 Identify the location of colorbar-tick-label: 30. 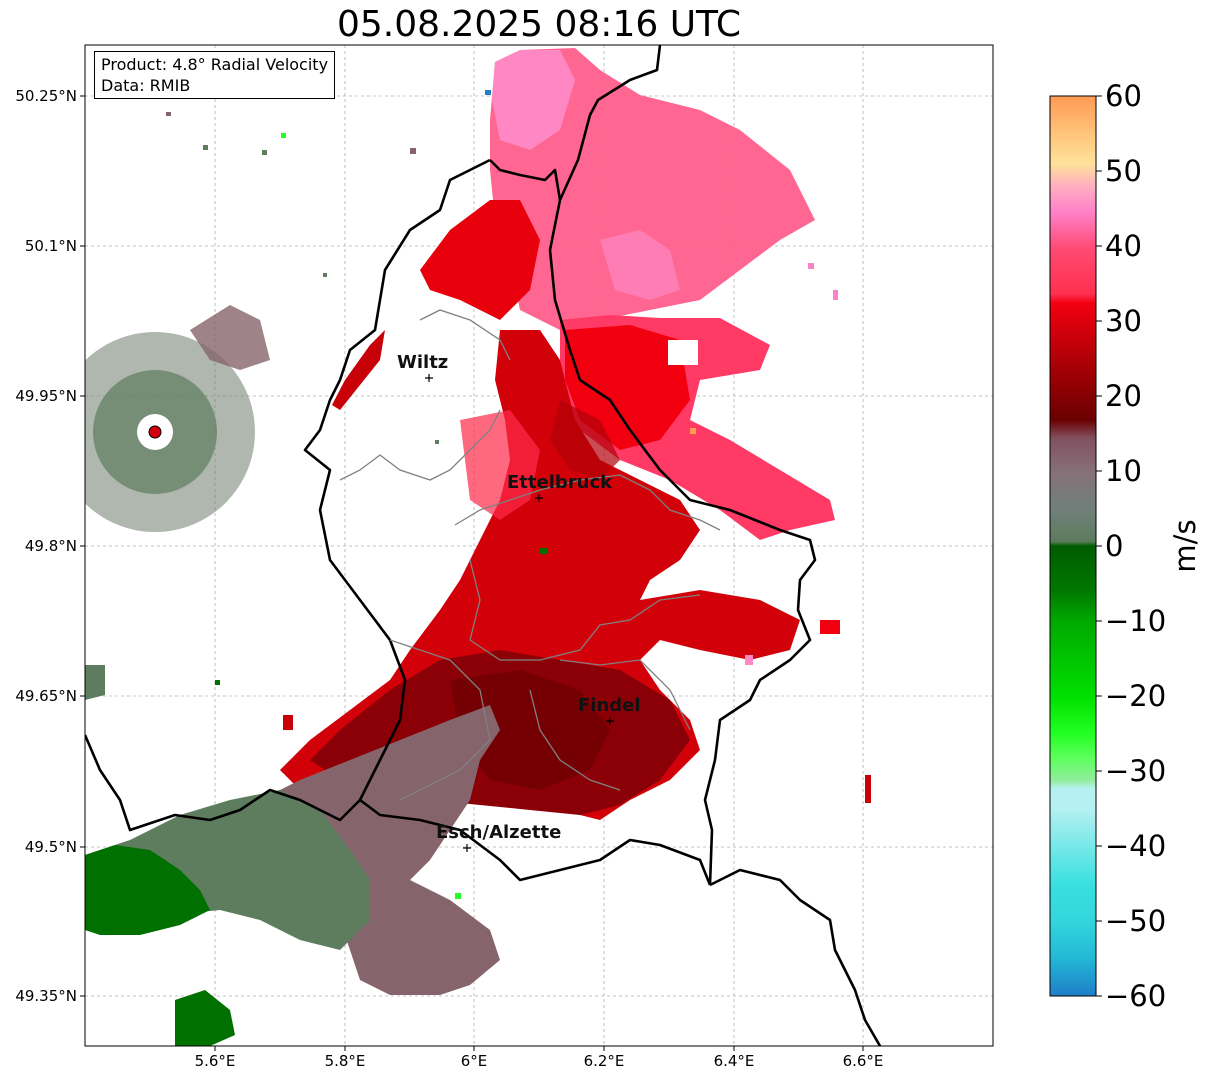
(1123, 321).